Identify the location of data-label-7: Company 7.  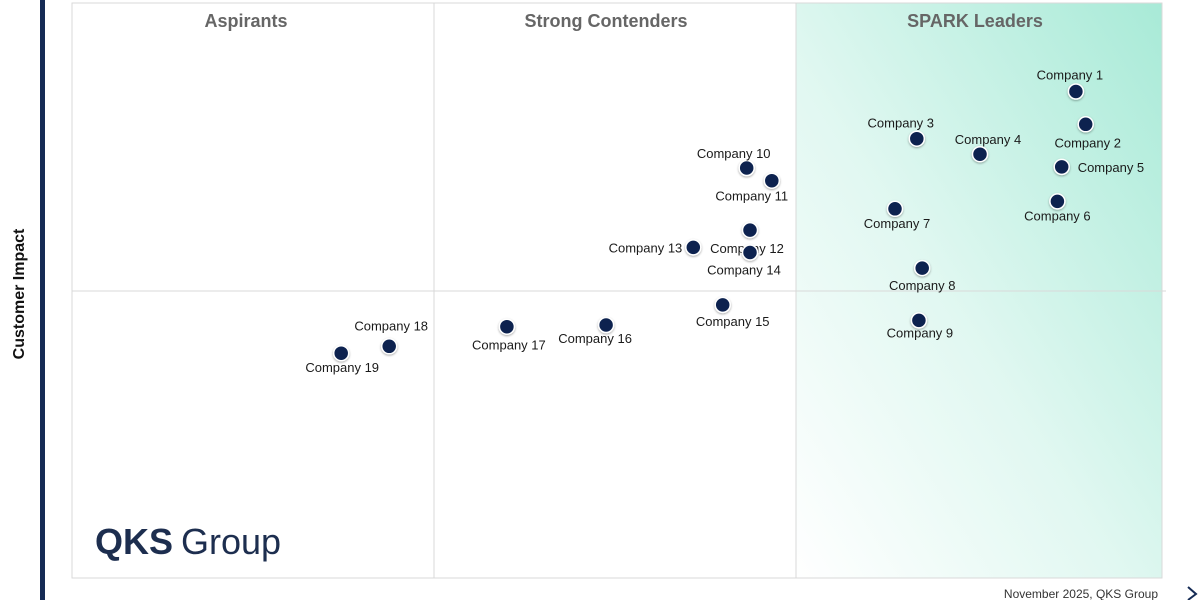
(897, 223).